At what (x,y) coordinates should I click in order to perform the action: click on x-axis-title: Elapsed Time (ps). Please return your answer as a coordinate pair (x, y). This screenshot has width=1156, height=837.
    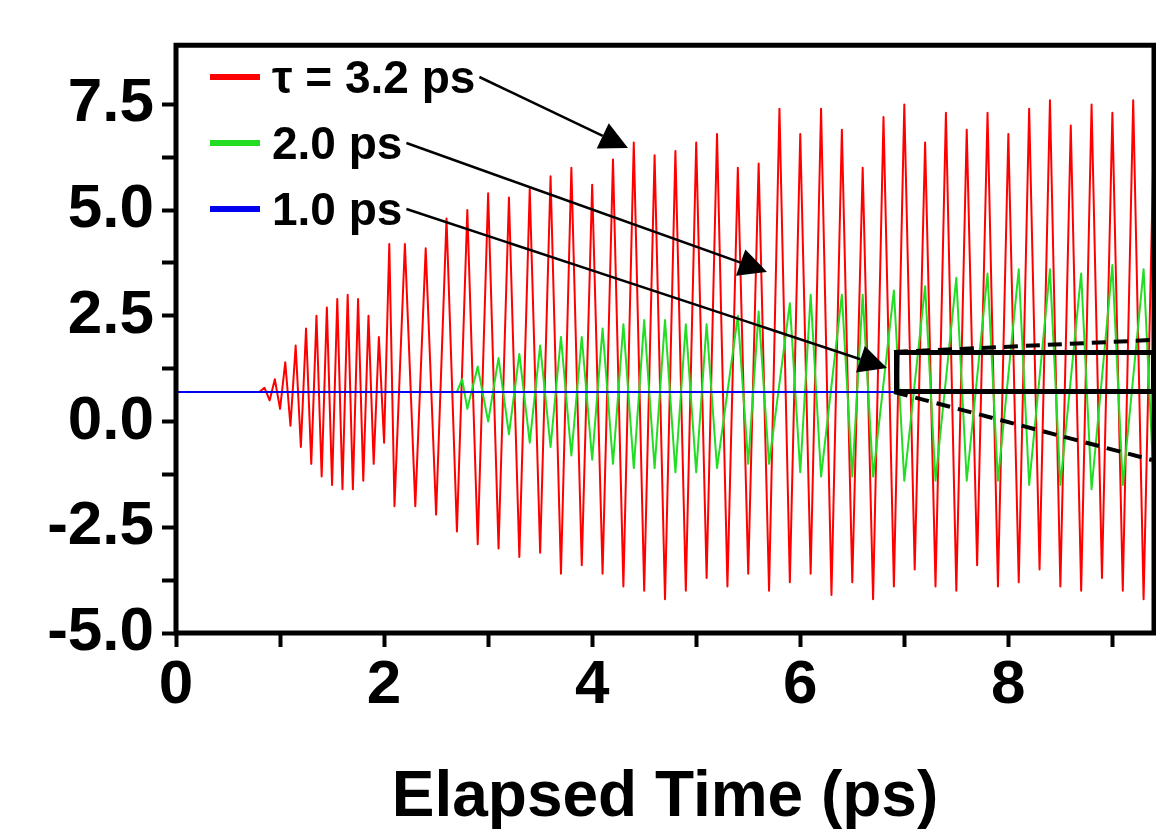
    Looking at the image, I should click on (665, 794).